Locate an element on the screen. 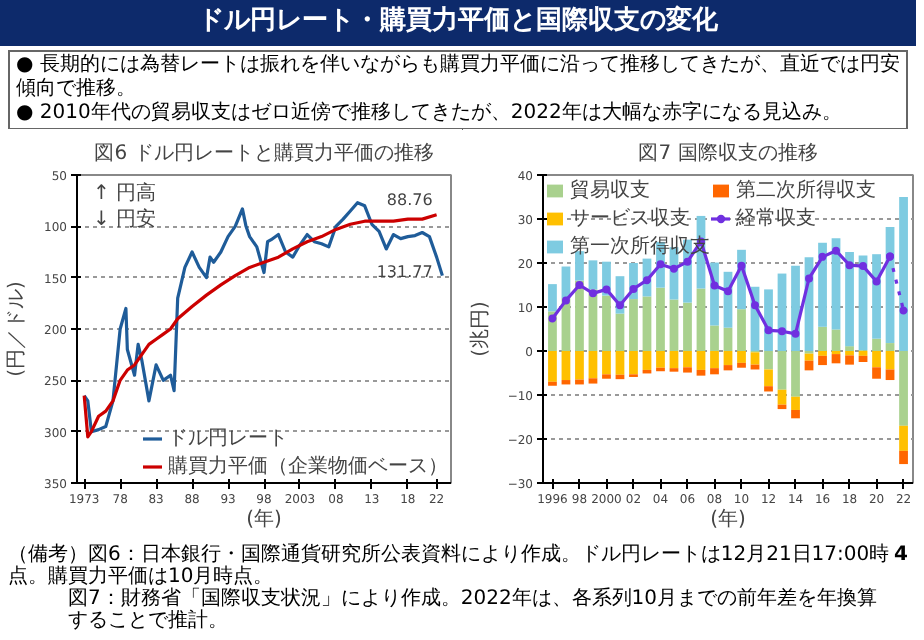  annotation: ↑ 円高 is located at coordinates (125, 193).